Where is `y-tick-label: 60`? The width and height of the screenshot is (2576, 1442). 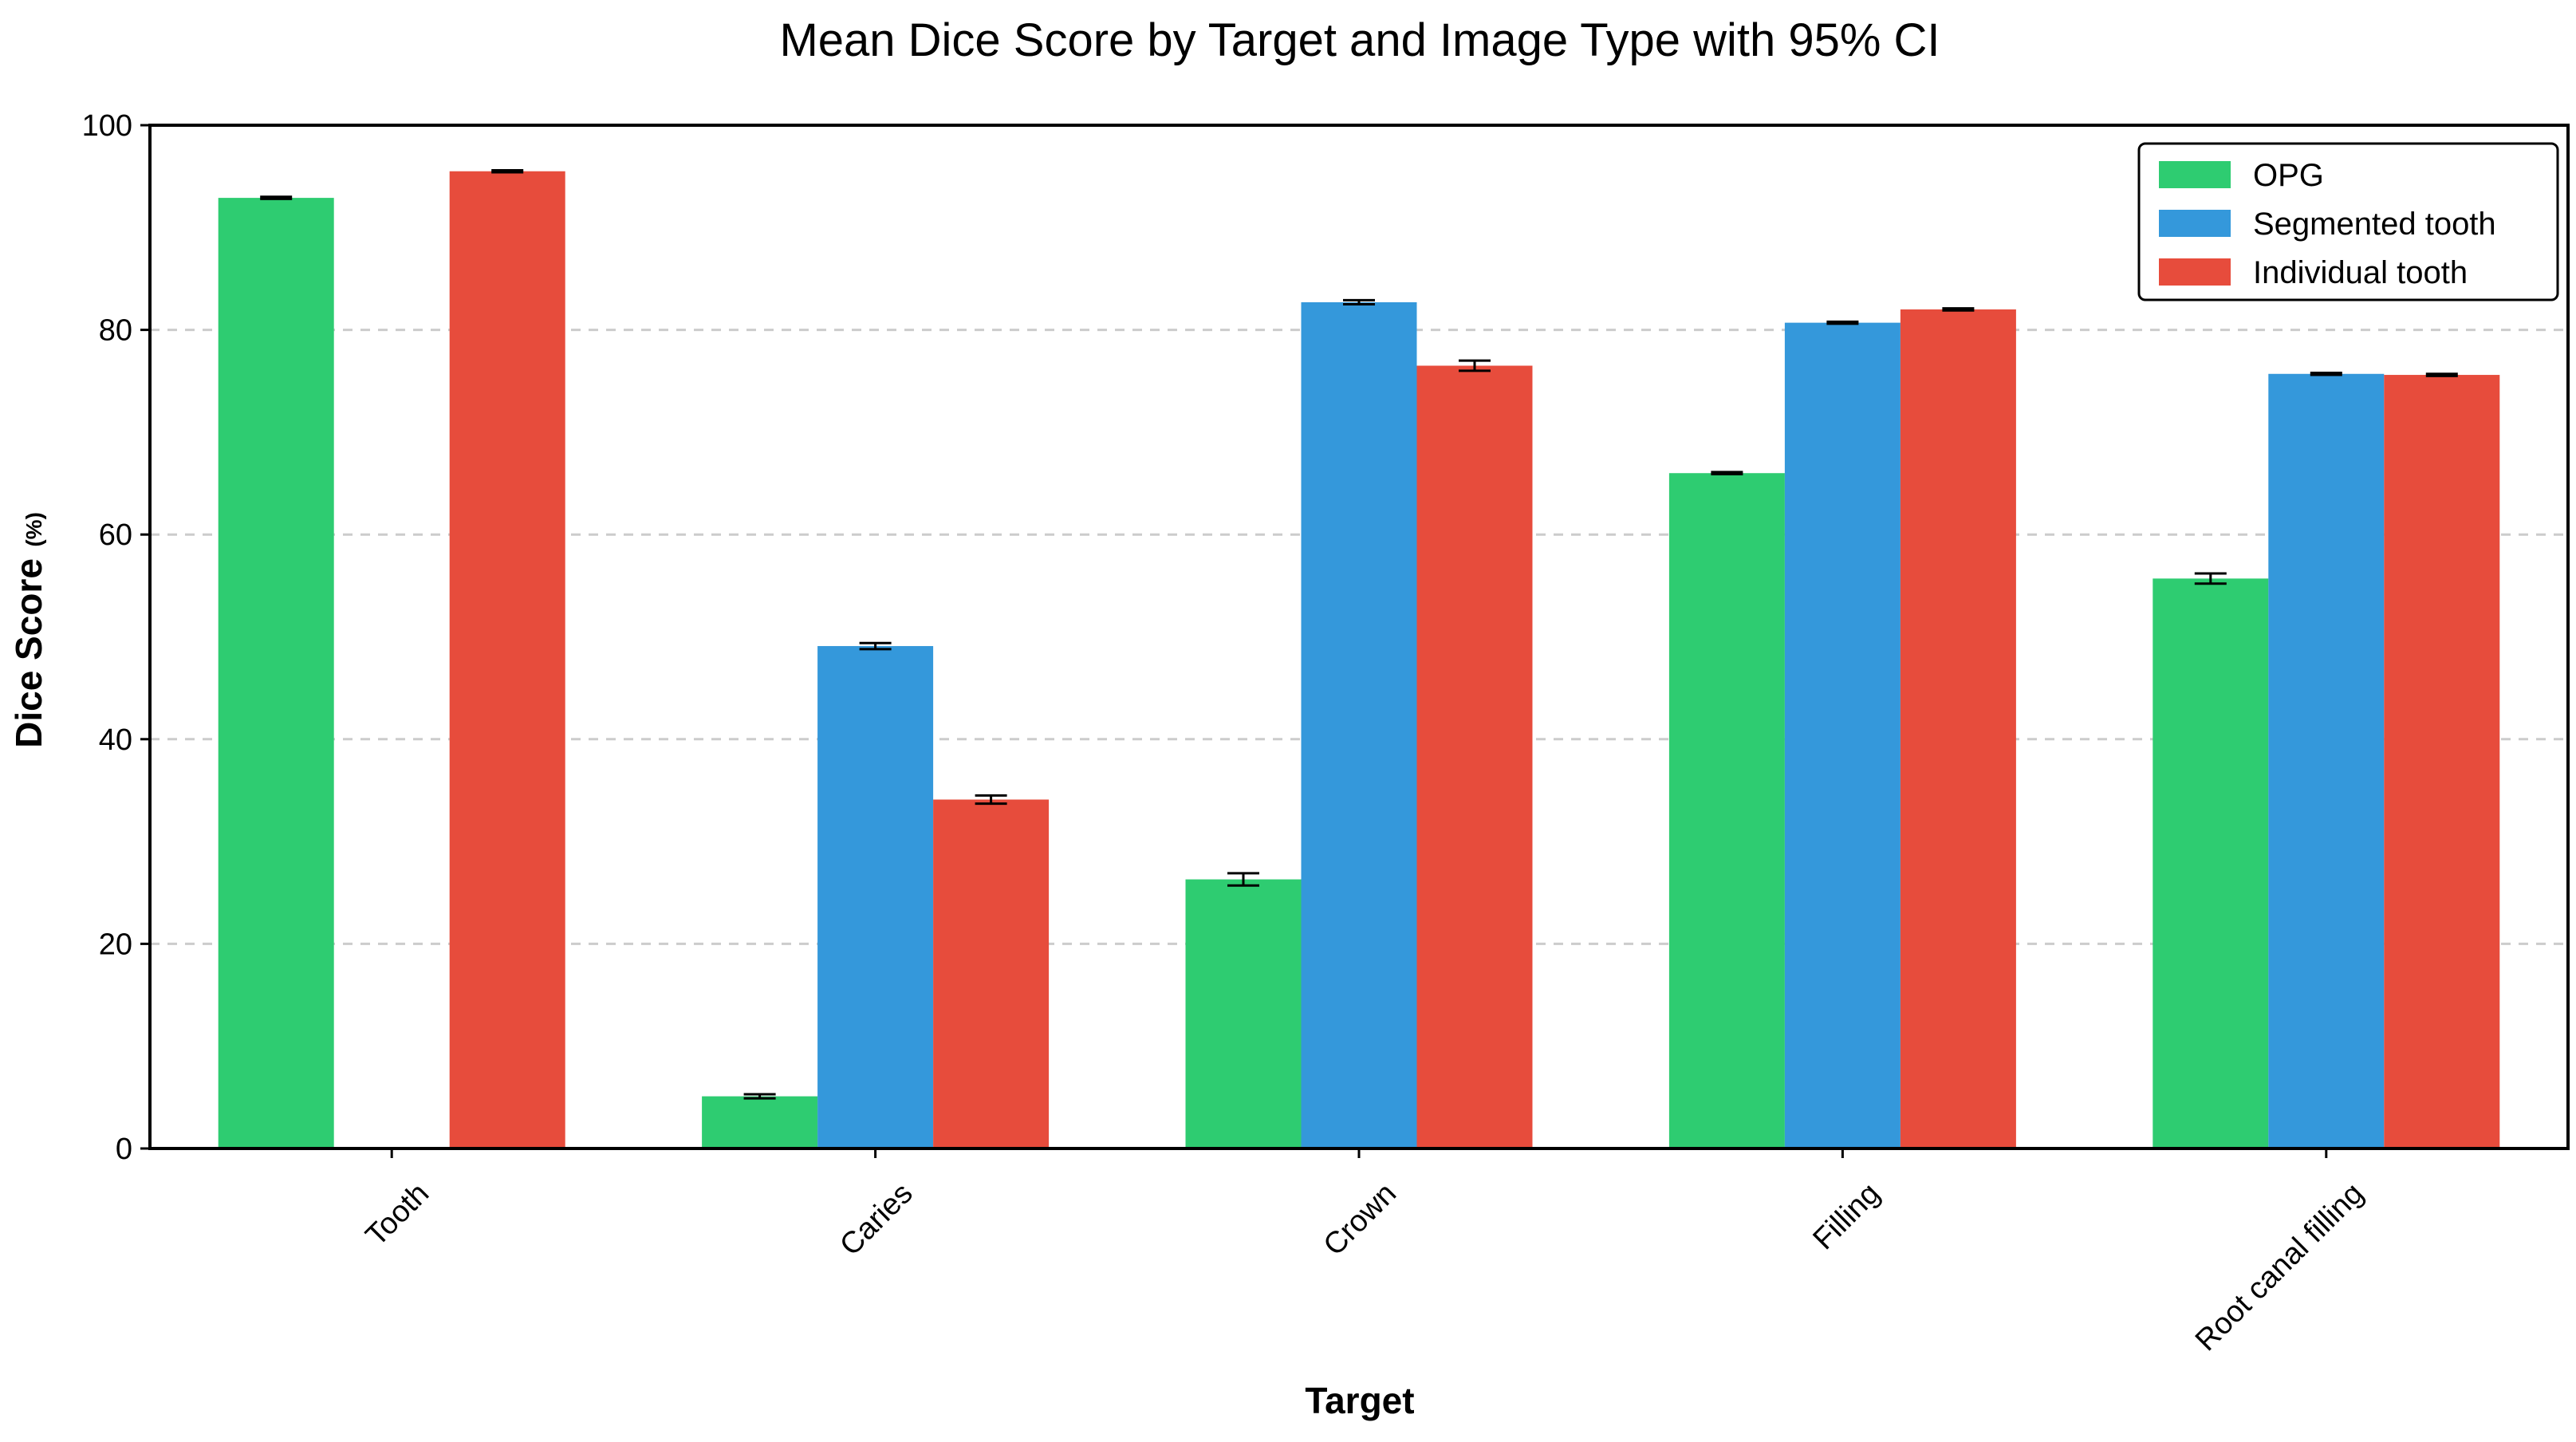
y-tick-label: 60 is located at coordinates (115, 535).